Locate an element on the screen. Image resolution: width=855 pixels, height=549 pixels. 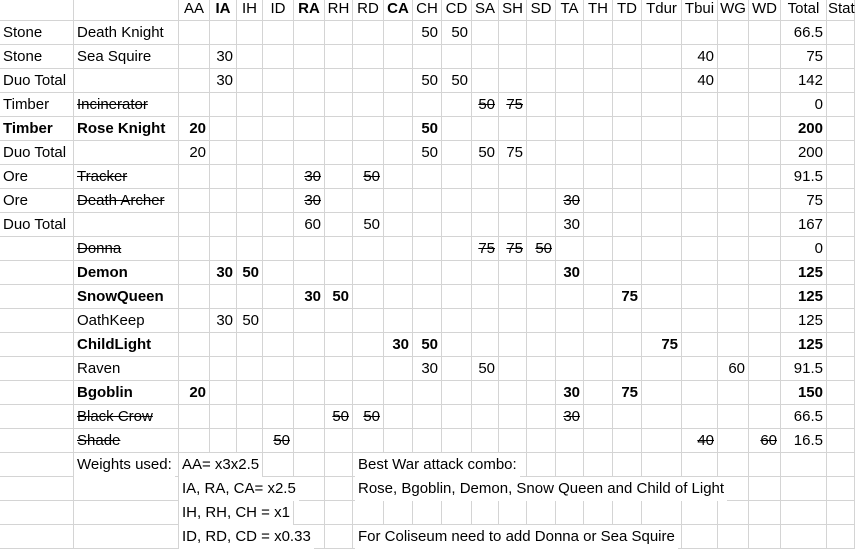
table-cell: 20 is located at coordinates (194, 129).